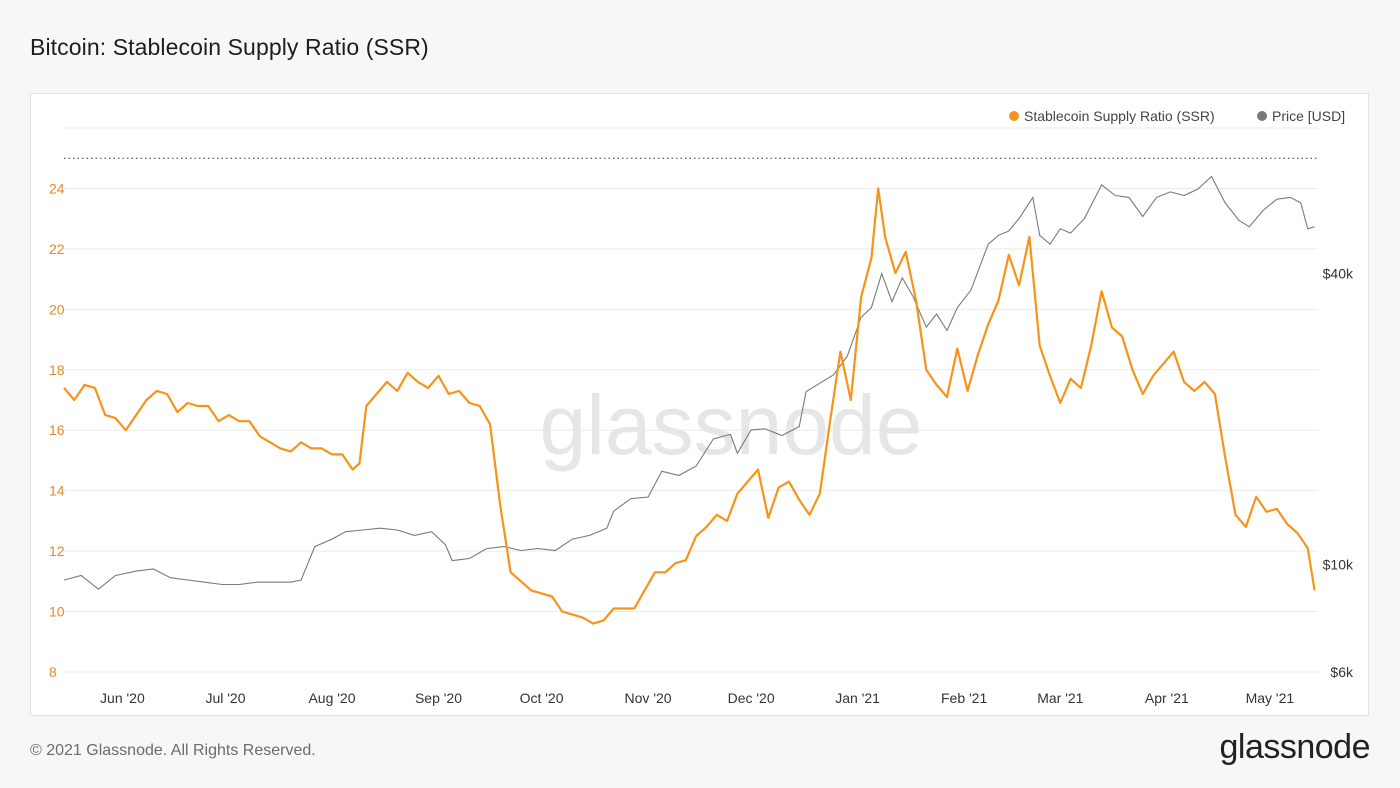  I want to click on left-tick-label: 22, so click(57, 249).